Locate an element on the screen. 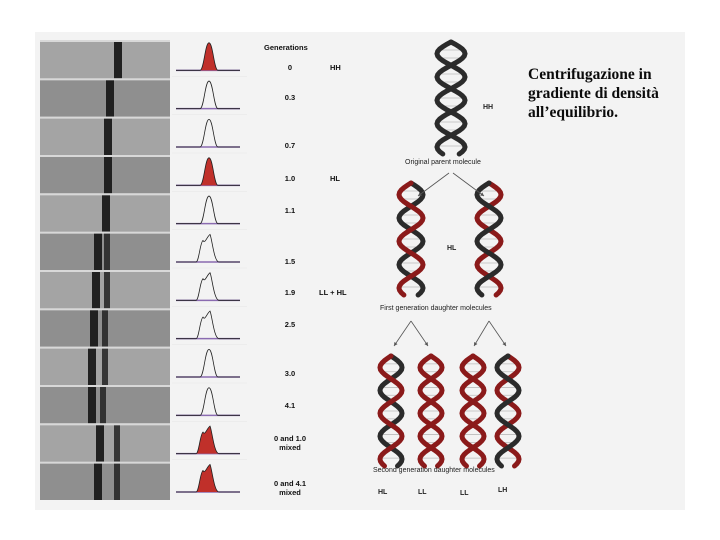 Image resolution: width=720 pixels, height=540 pixels. generation-label: 0 and 1.0 mixed is located at coordinates (290, 443).